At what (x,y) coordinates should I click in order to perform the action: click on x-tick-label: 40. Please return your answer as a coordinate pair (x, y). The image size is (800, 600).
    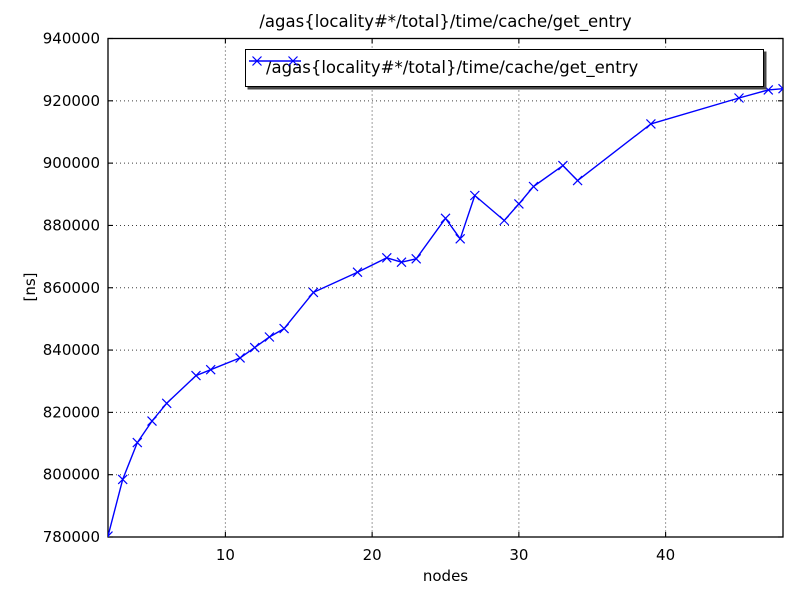
    Looking at the image, I should click on (665, 555).